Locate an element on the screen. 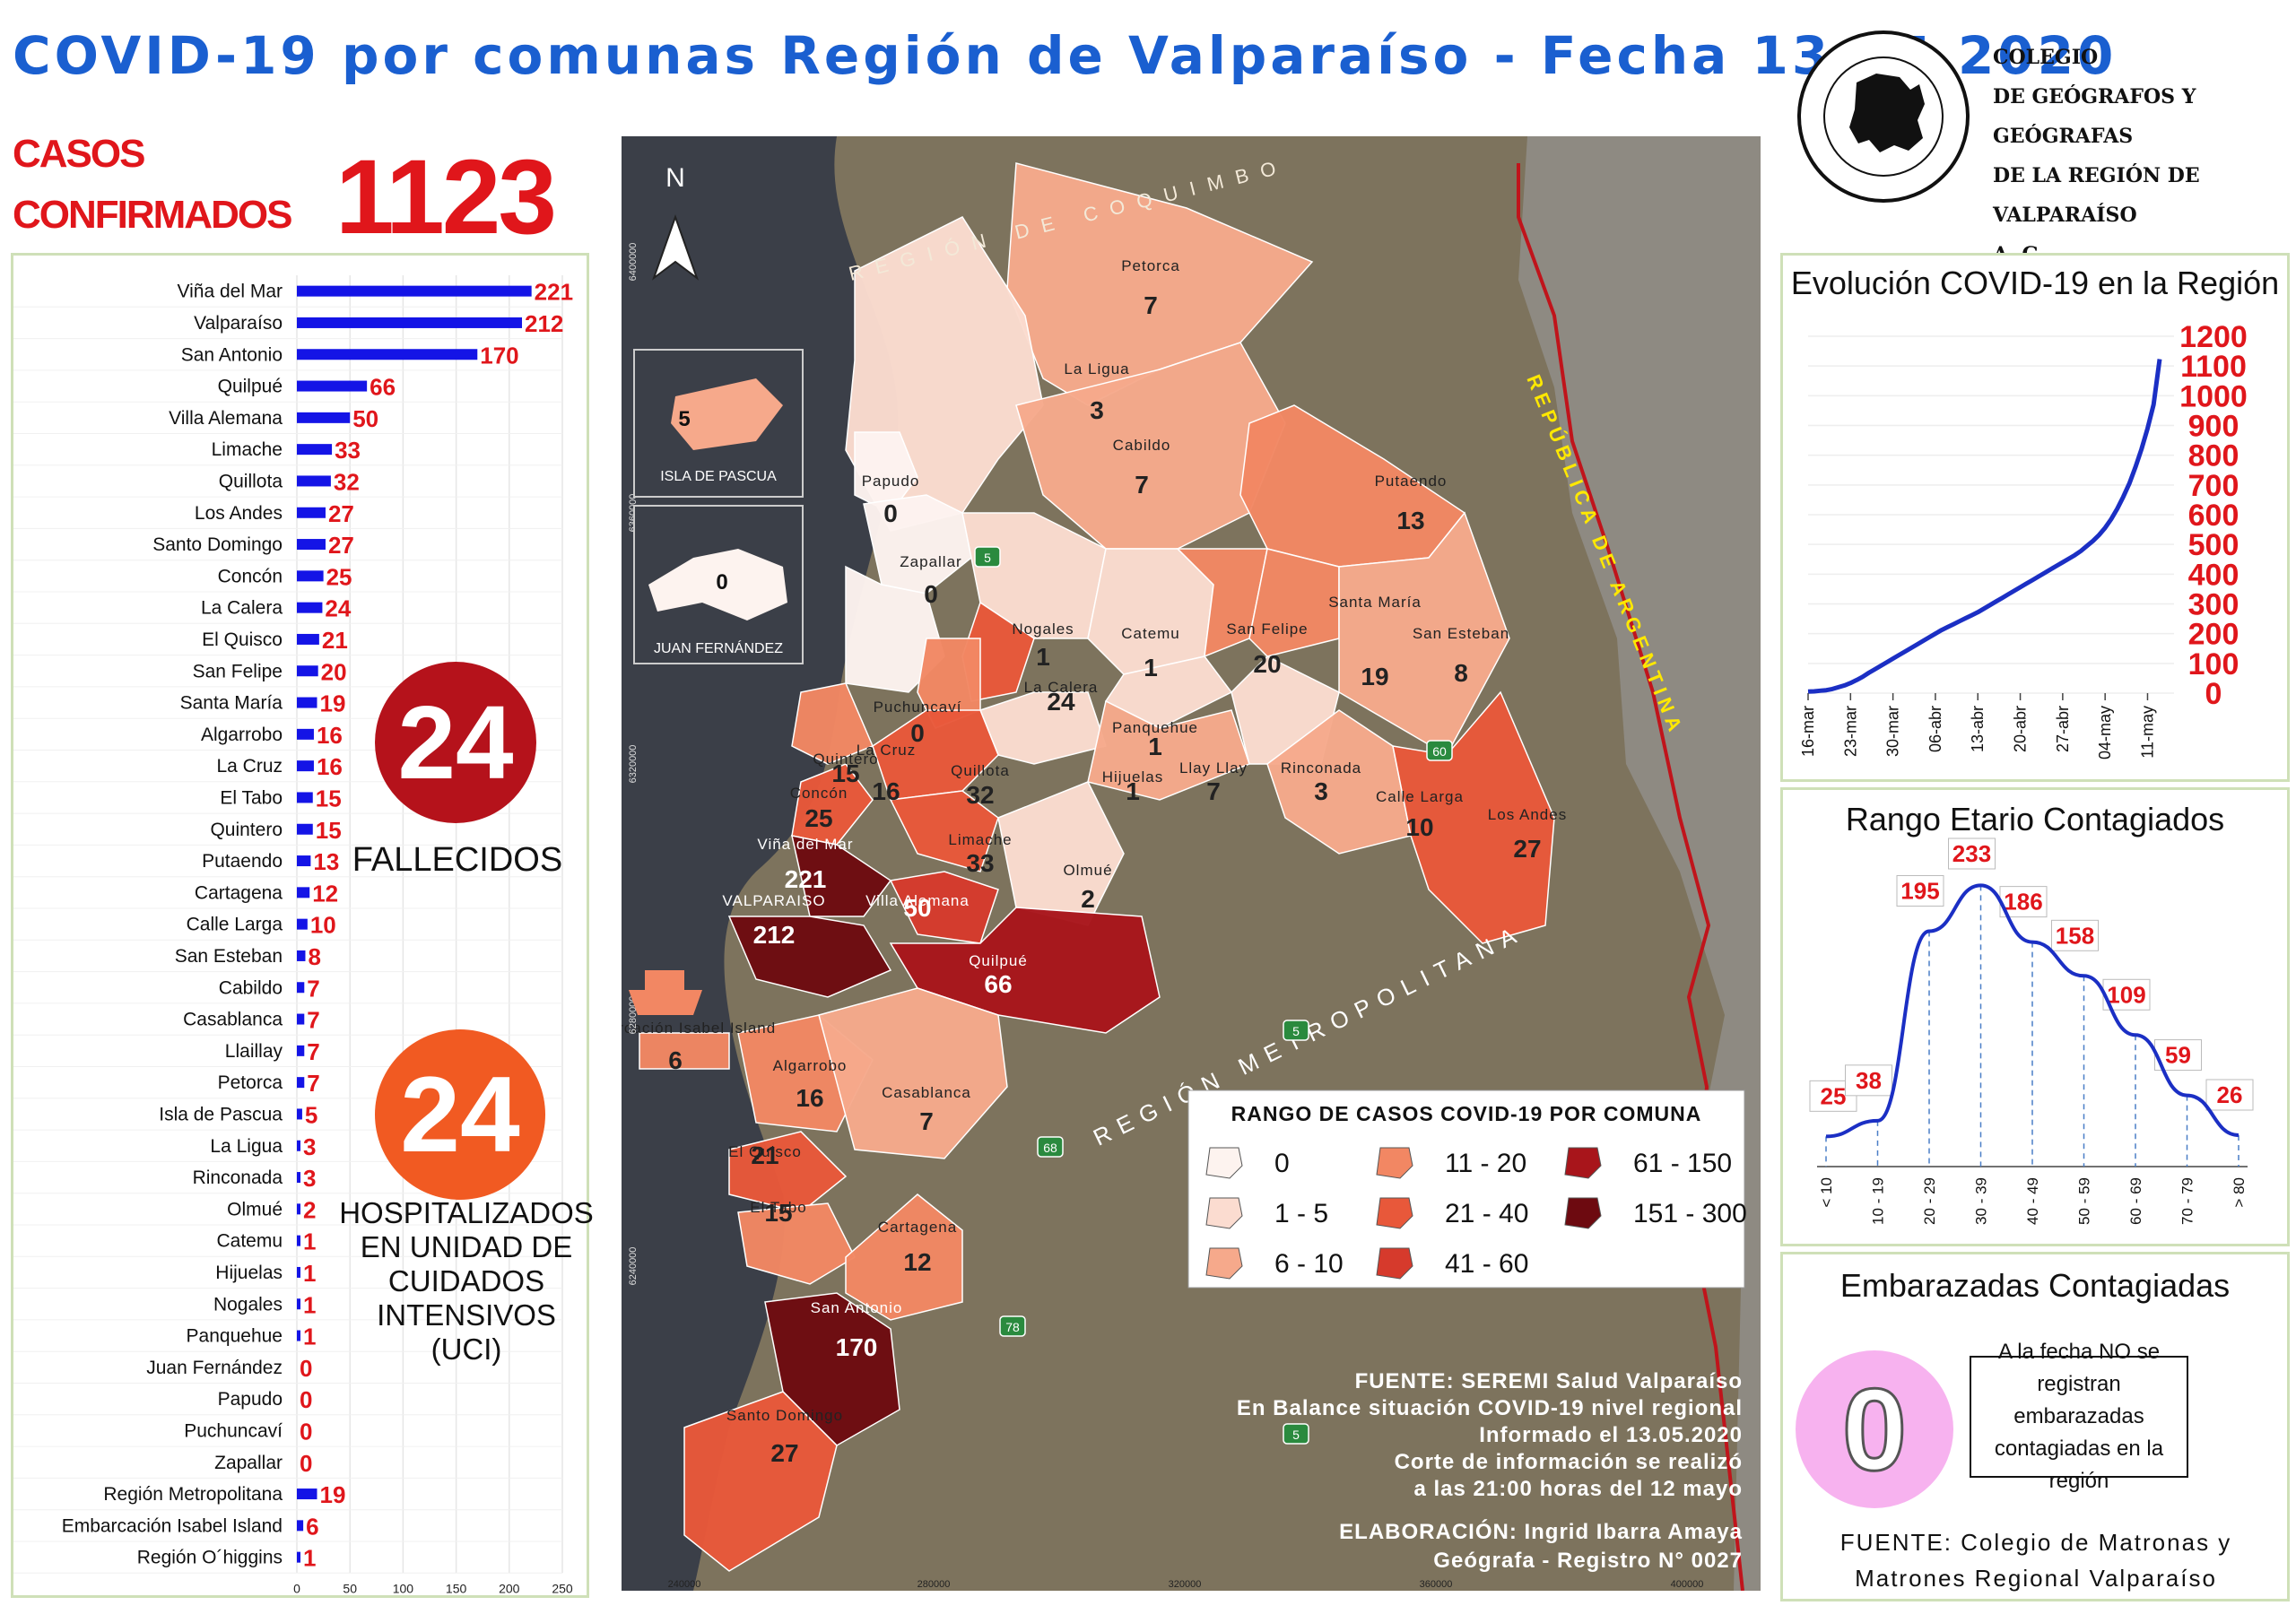 This screenshot has width=2296, height=1623. bar-category-label: La Cruz is located at coordinates (249, 766).